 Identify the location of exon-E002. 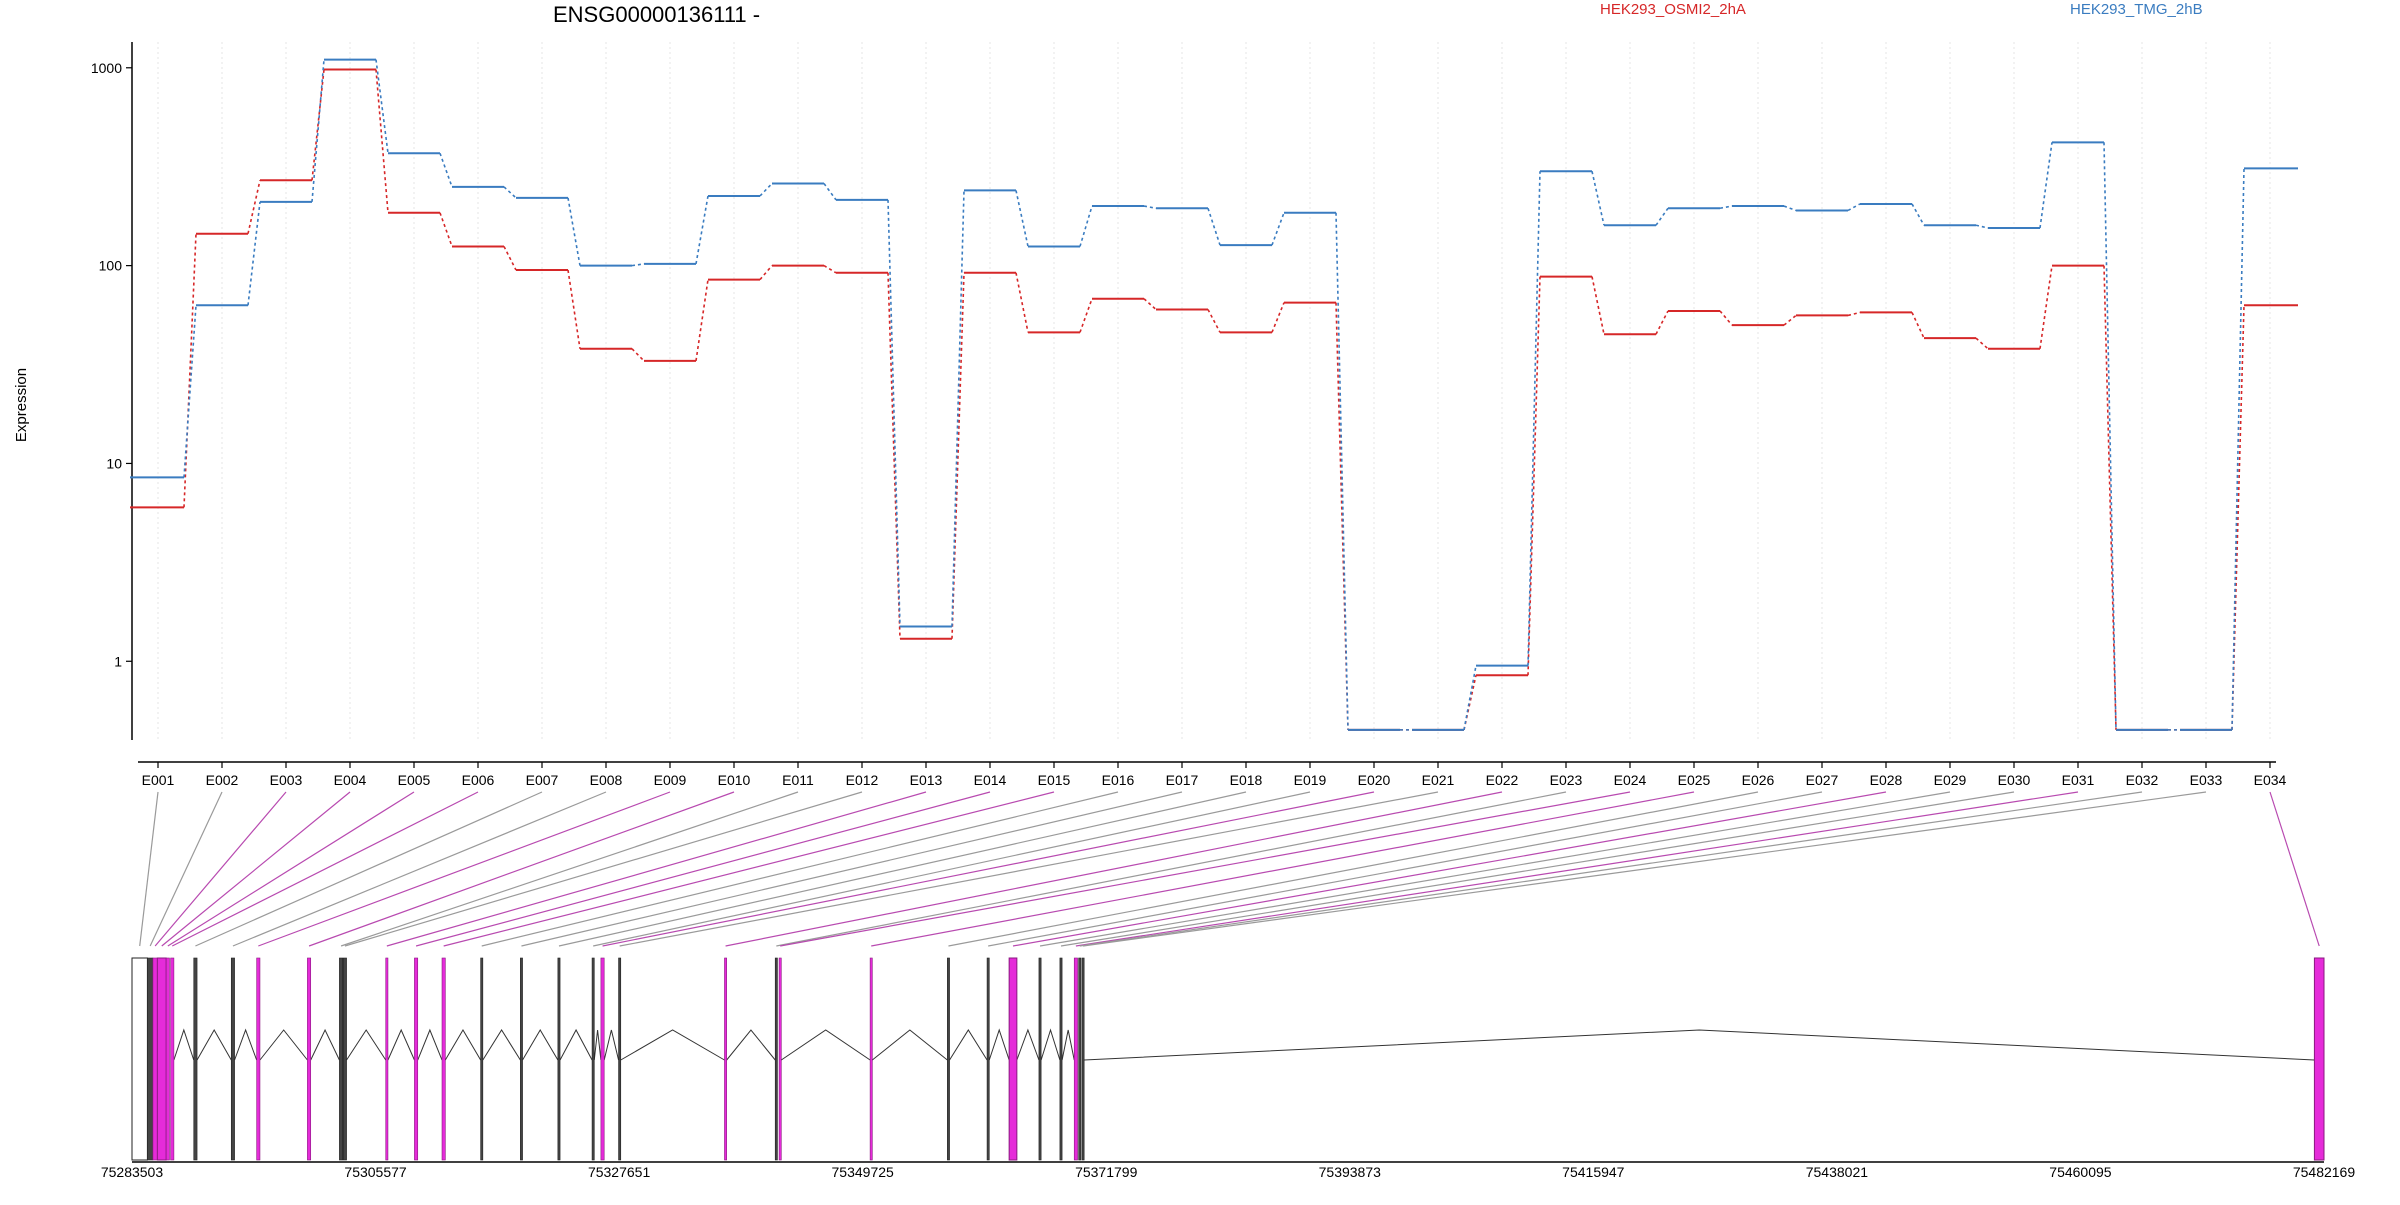
(150, 1059).